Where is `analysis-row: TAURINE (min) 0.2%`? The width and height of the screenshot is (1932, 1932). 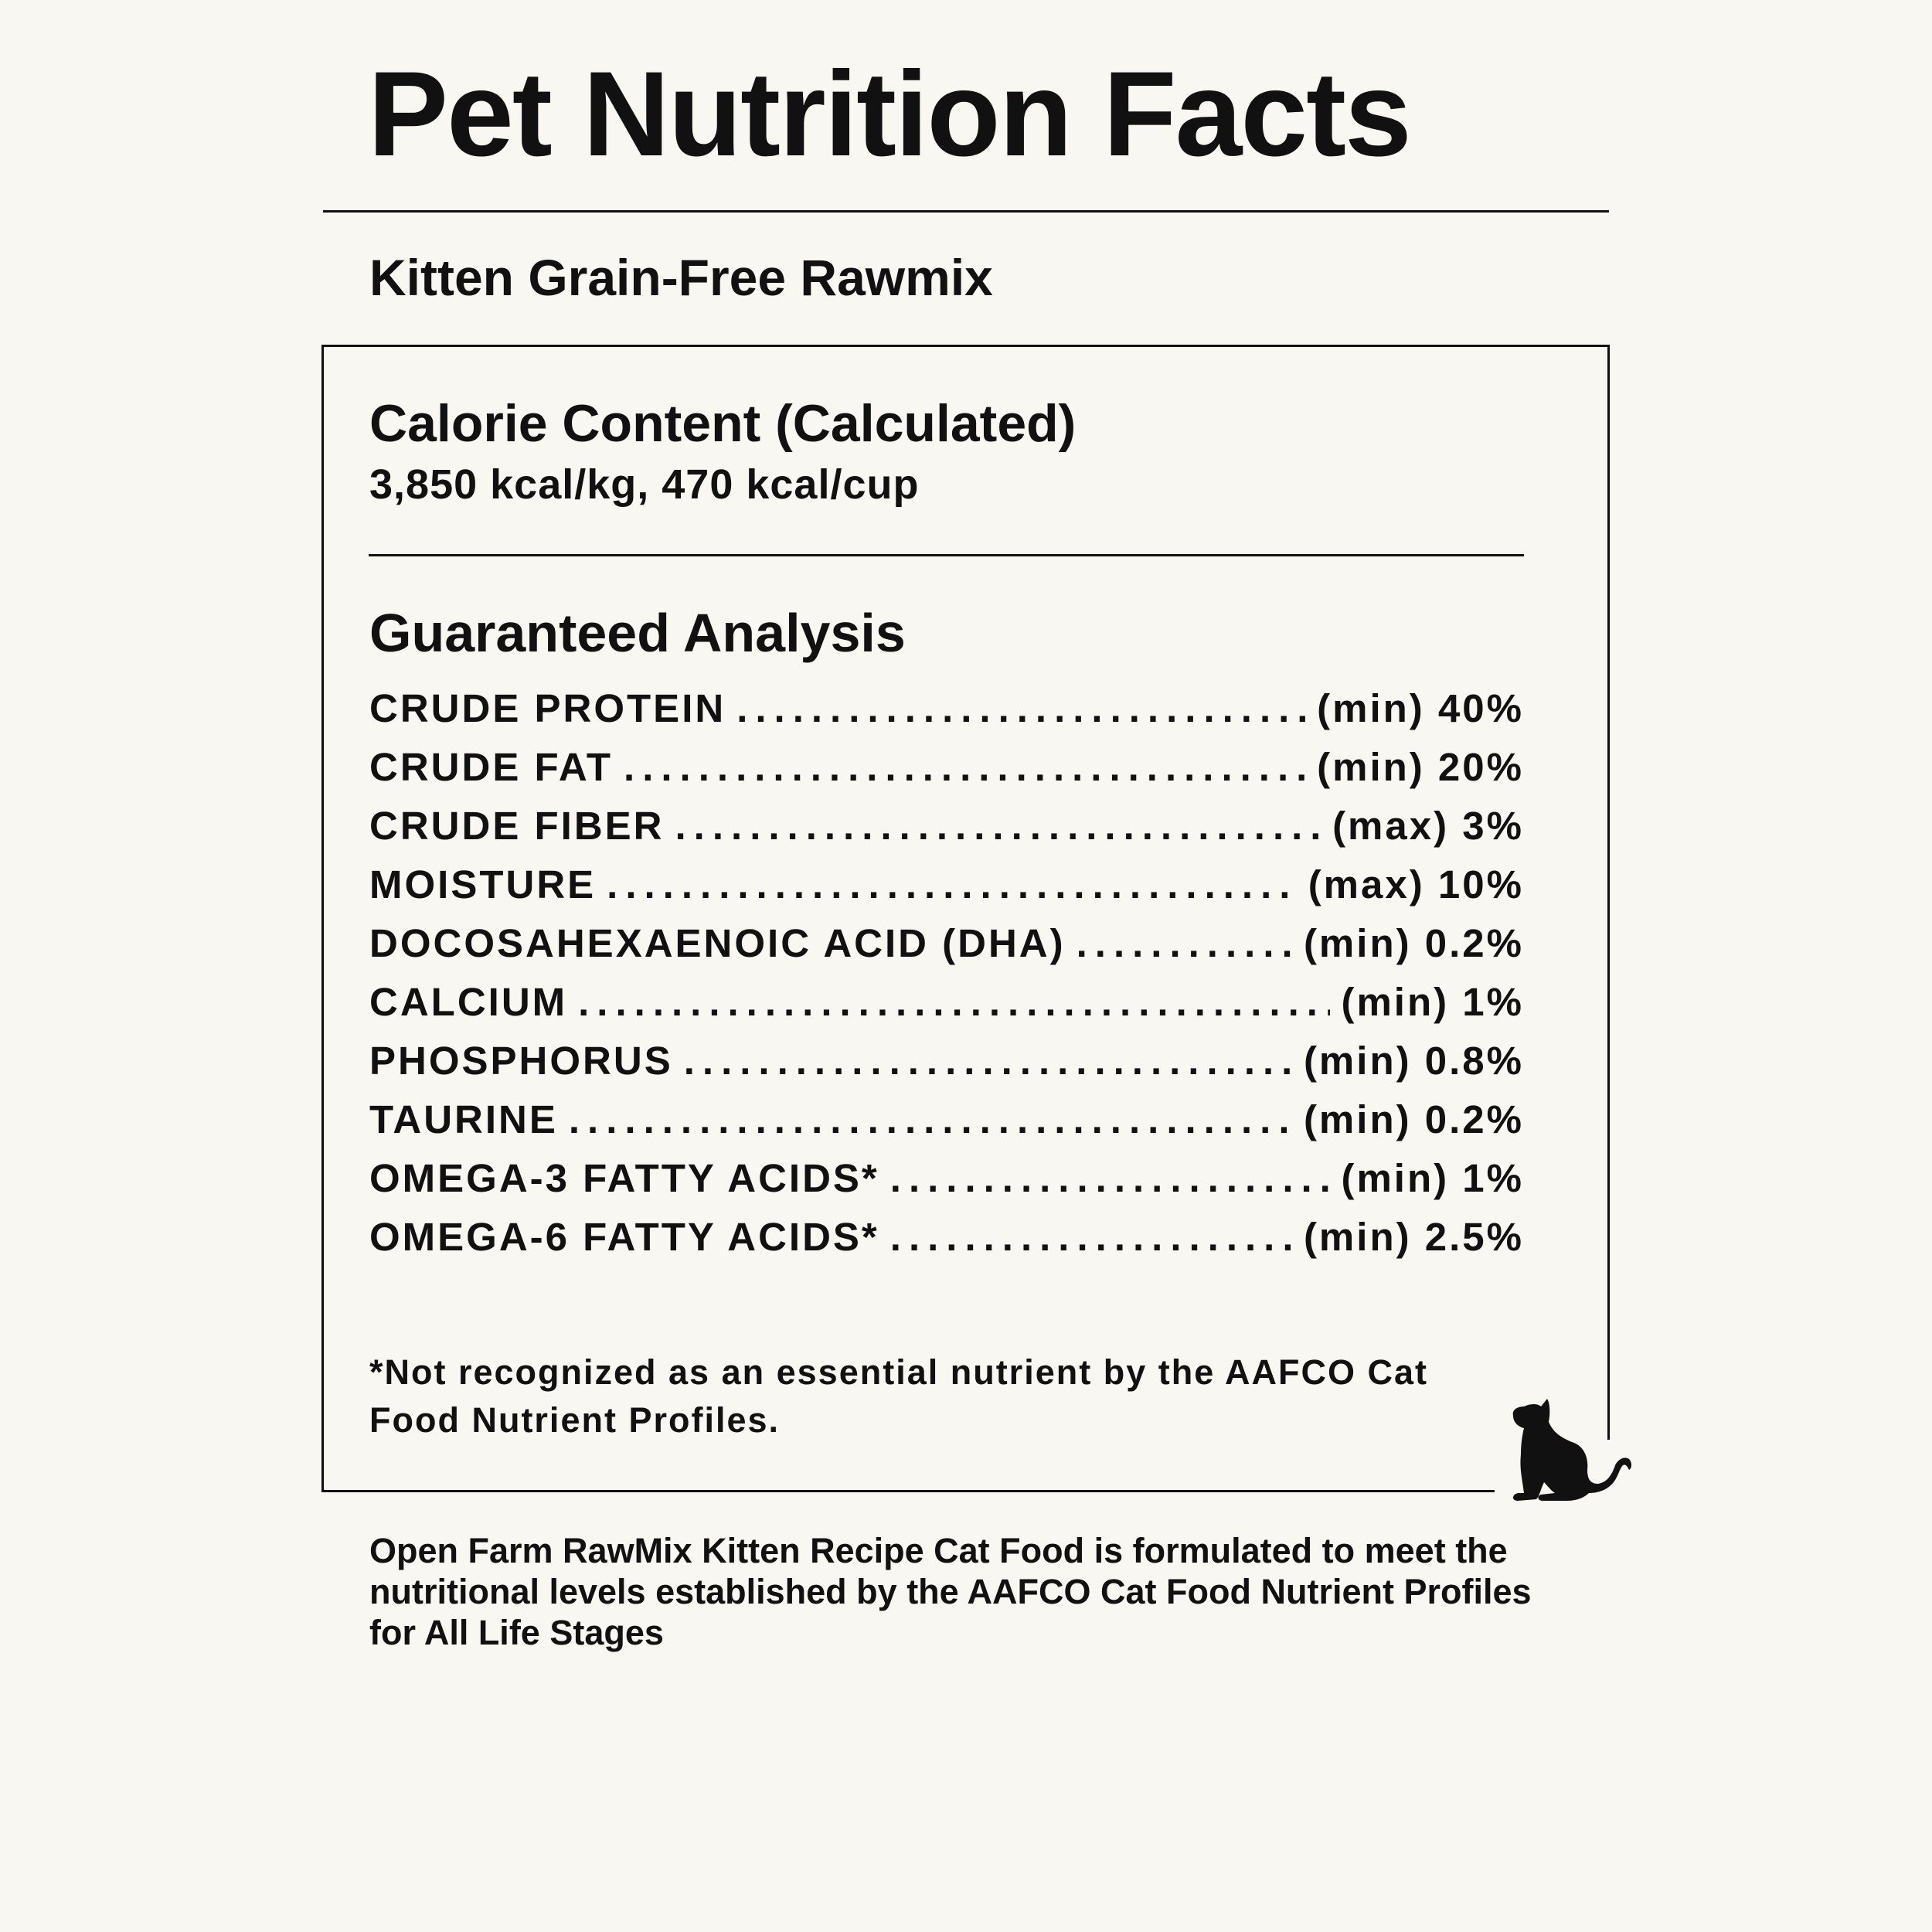 analysis-row: TAURINE (min) 0.2% is located at coordinates (947, 1127).